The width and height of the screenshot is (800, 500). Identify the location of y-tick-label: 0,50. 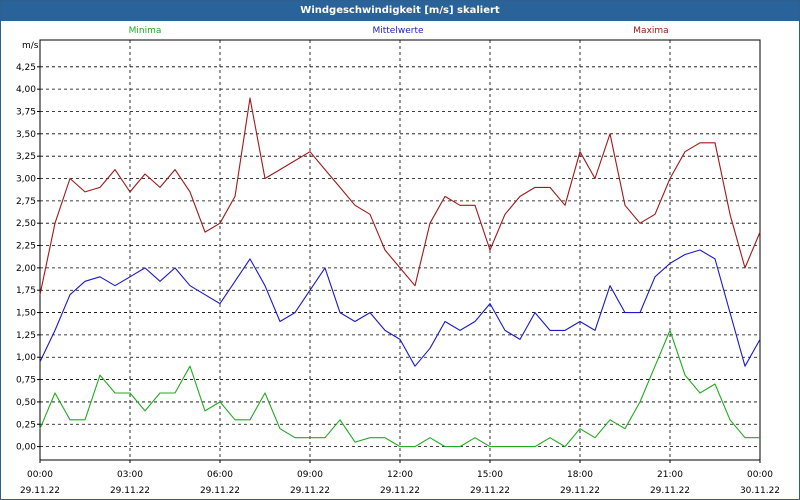
(26, 403).